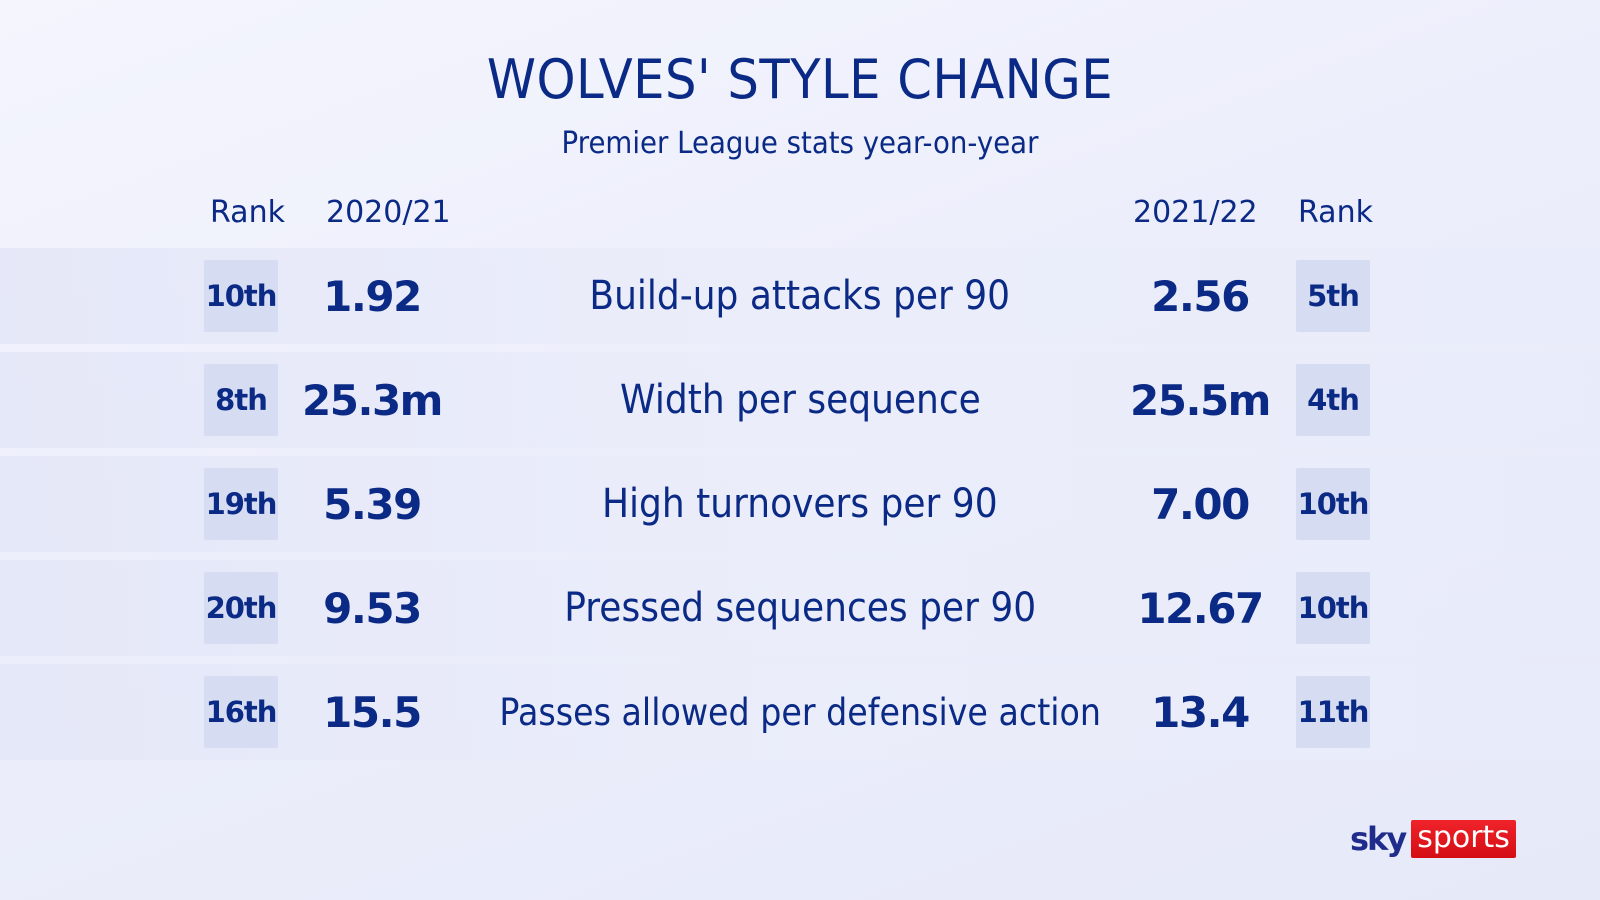 Image resolution: width=1600 pixels, height=900 pixels. What do you see at coordinates (1378, 839) in the screenshot?
I see `logo-sky-text: sky` at bounding box center [1378, 839].